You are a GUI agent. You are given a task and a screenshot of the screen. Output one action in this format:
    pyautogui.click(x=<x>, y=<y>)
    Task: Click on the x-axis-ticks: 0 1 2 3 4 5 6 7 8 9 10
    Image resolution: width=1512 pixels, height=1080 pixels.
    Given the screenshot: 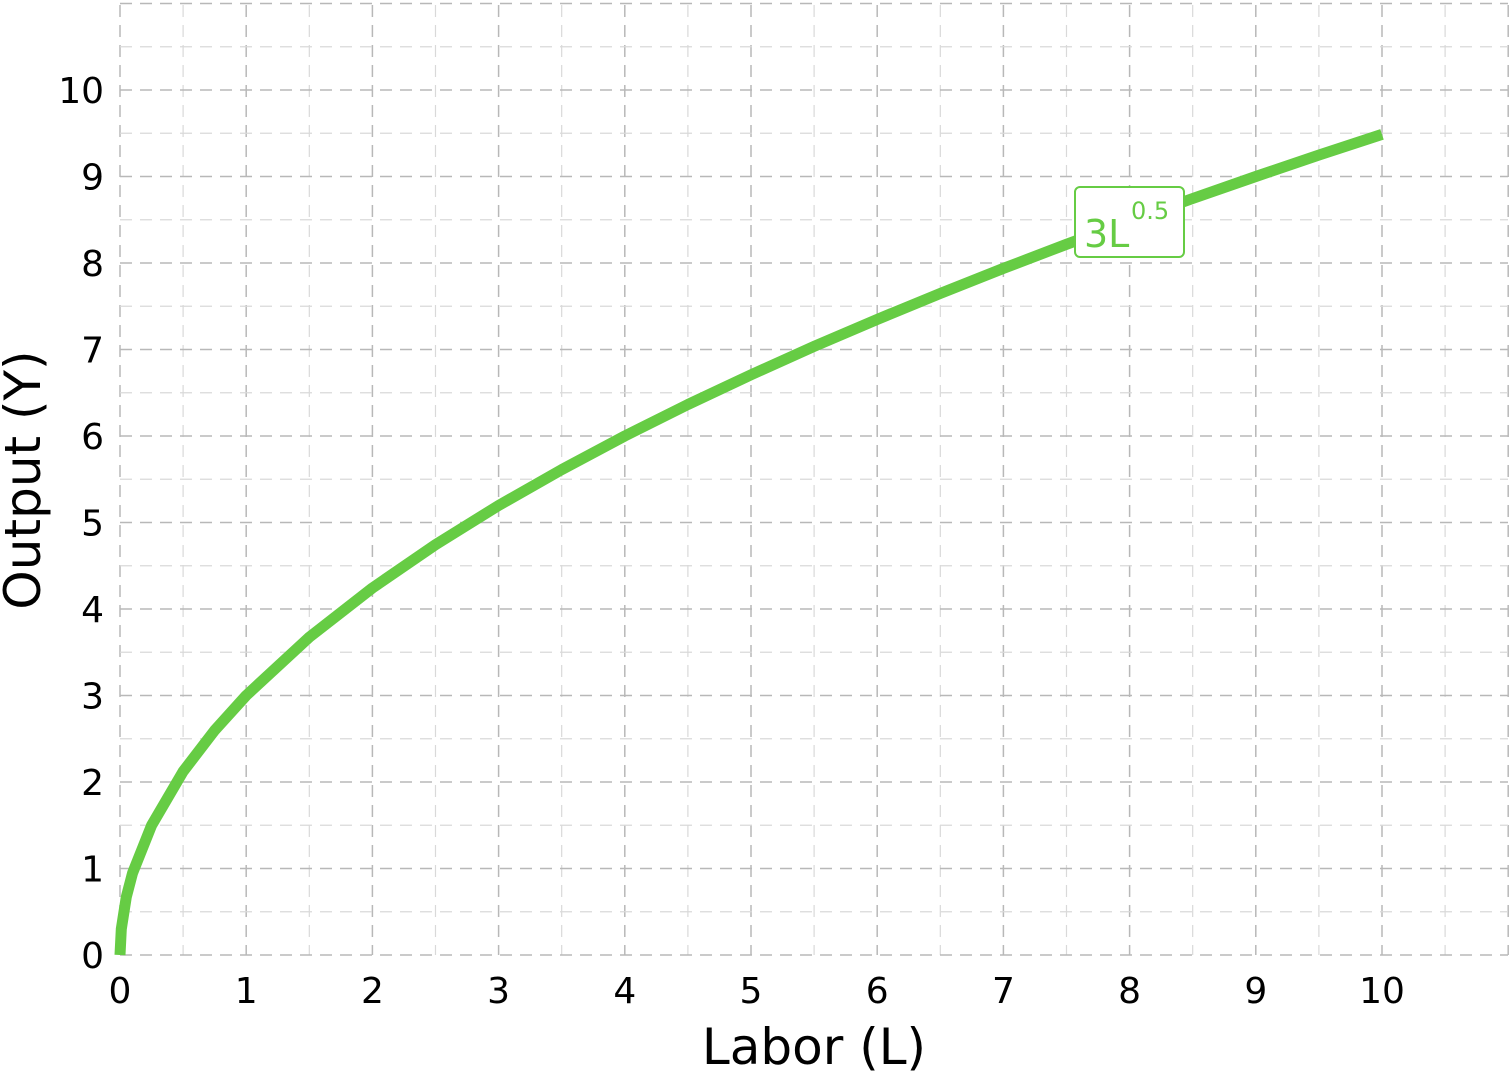 What is the action you would take?
    pyautogui.click(x=757, y=991)
    